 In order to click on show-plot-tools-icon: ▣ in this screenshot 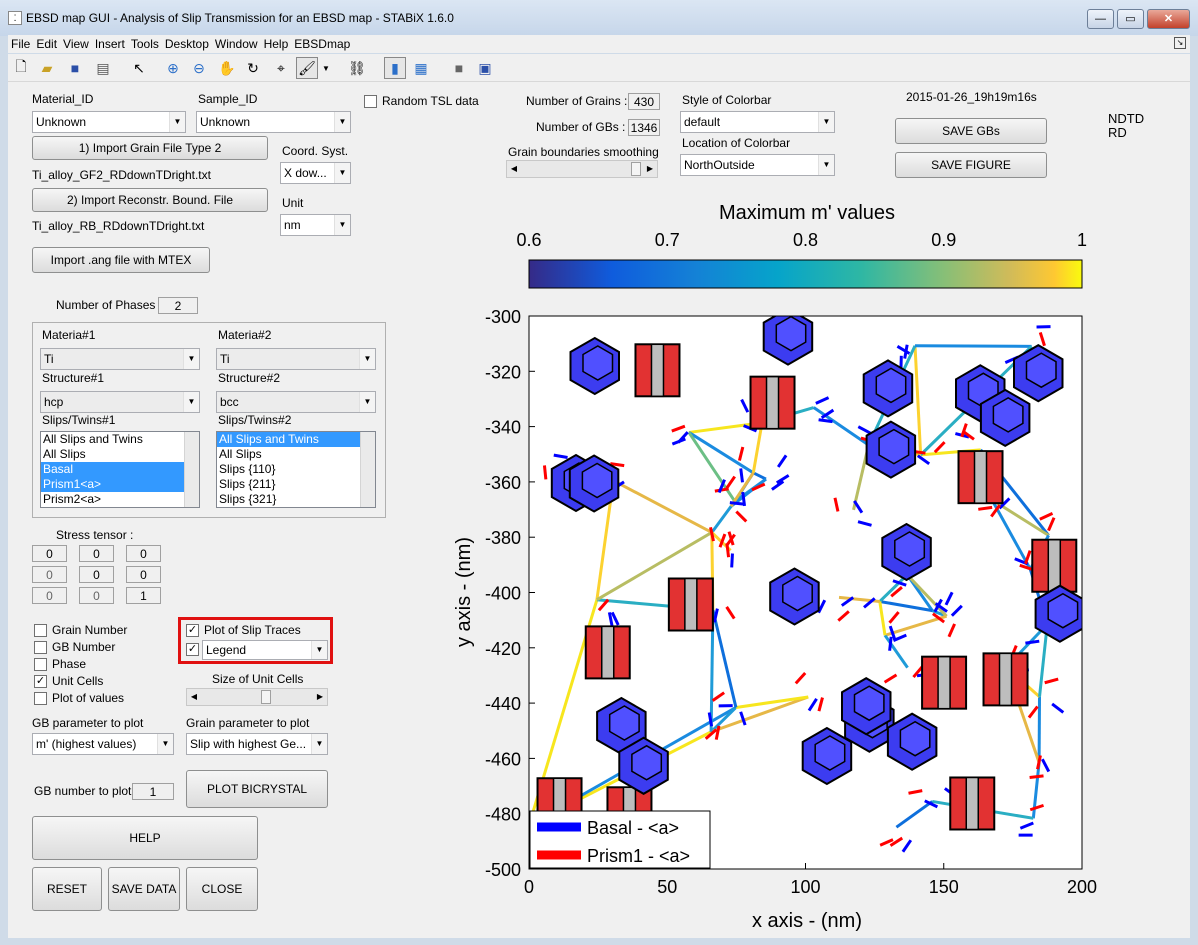, I will do `click(485, 67)`.